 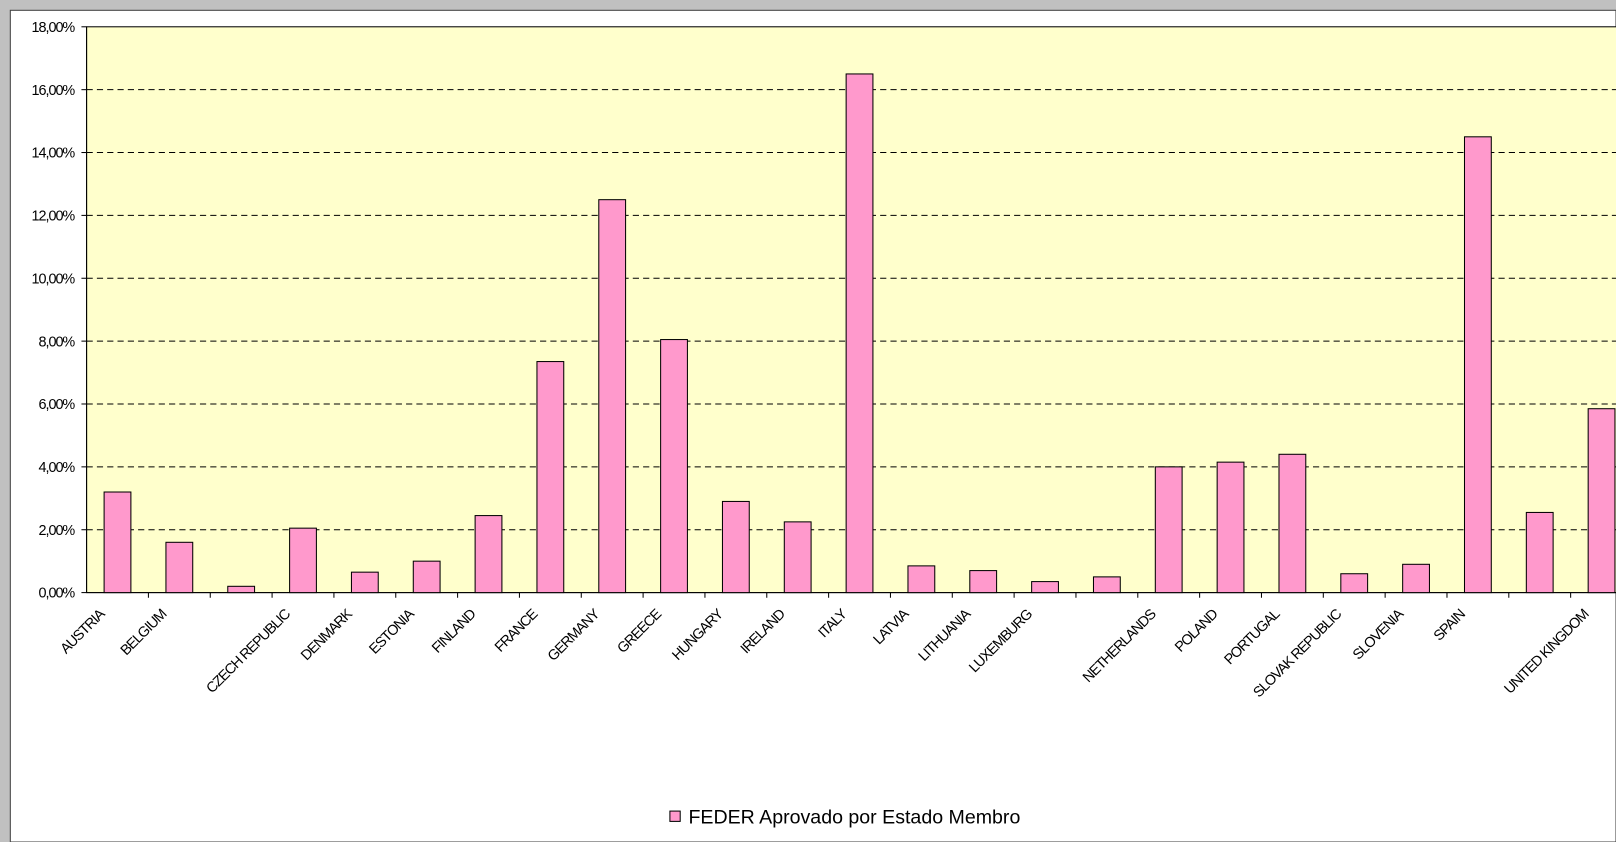 I want to click on y-tick-label: 8,00%, so click(x=57, y=342).